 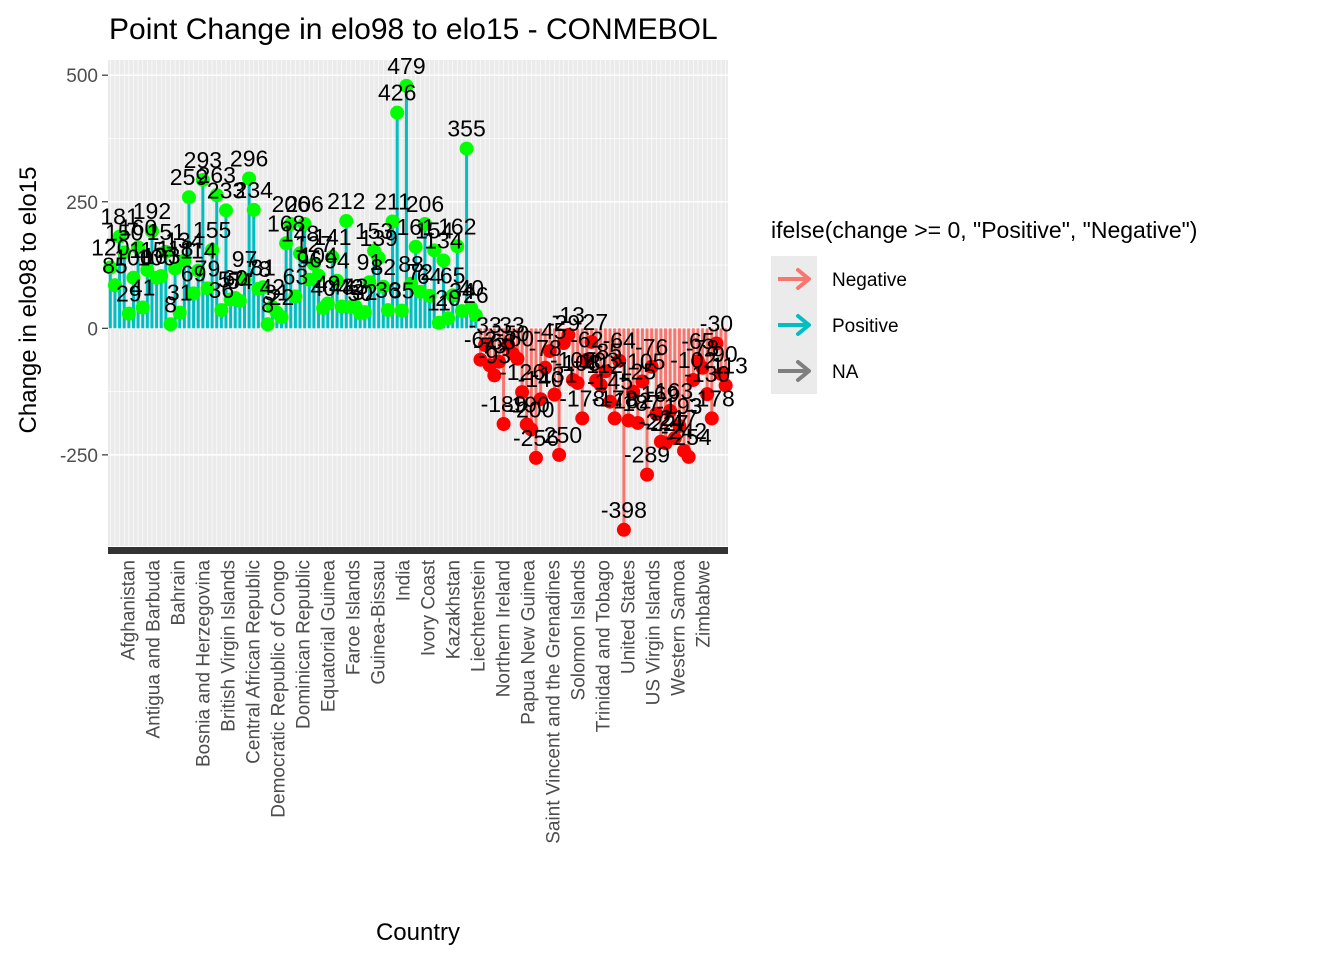 I want to click on data-label: -398, so click(x=624, y=510).